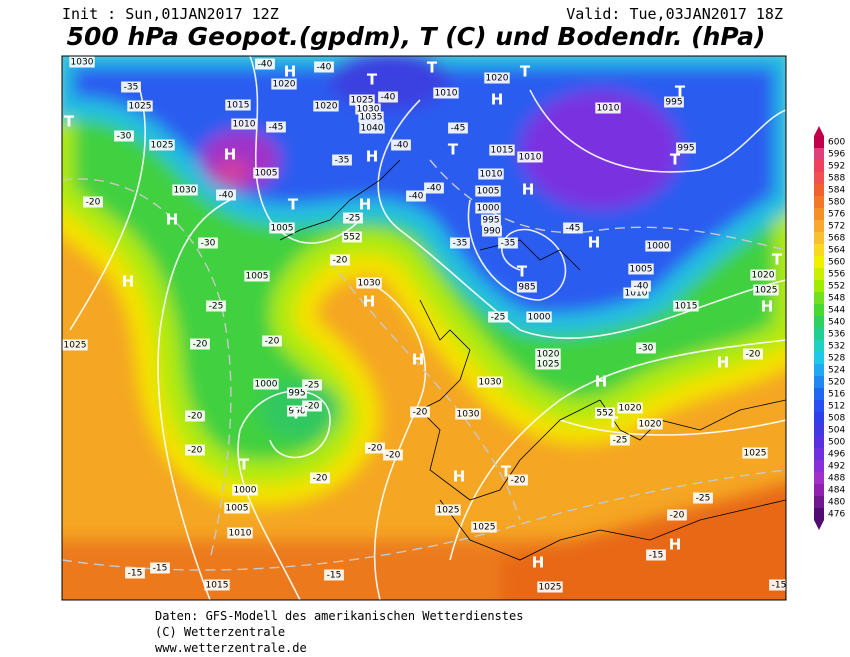  I want to click on isobar-label: 1015, so click(238, 106).